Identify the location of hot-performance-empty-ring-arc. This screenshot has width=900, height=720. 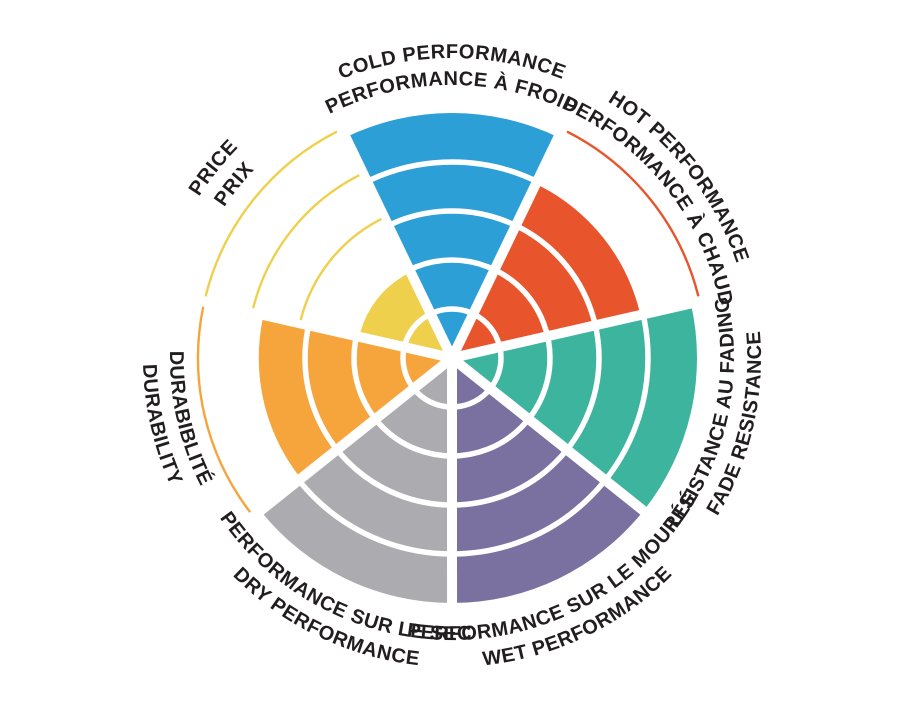
(633, 213).